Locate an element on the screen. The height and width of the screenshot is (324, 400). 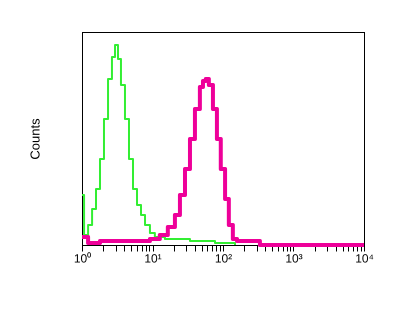
y-axis-title: Counts is located at coordinates (35, 139).